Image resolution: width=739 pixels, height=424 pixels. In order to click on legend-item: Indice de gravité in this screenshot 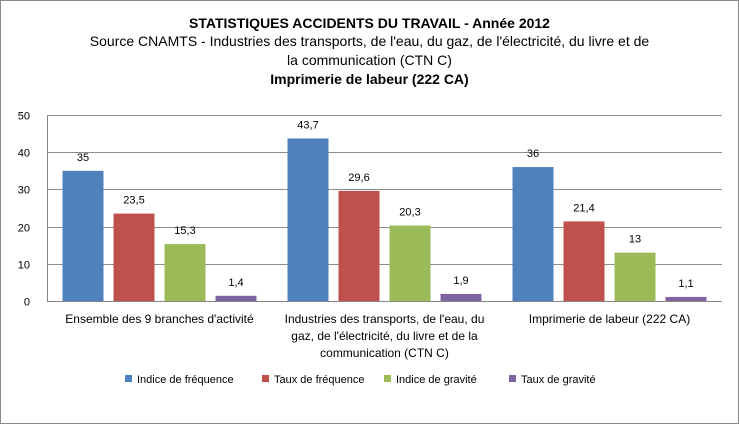, I will do `click(430, 380)`.